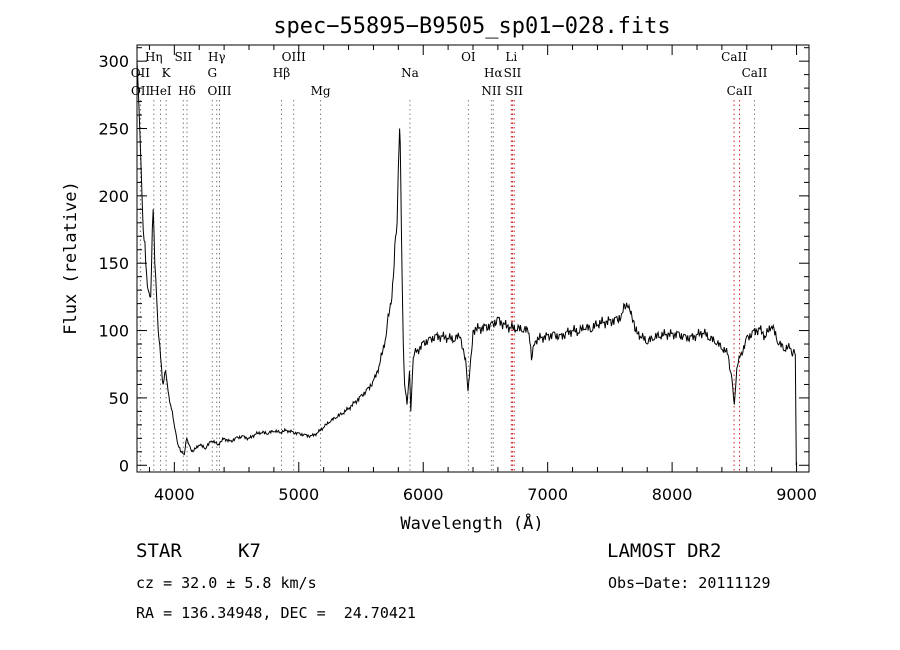  Describe the element at coordinates (298, 494) in the screenshot. I see `x-tick-label: 5000` at that location.